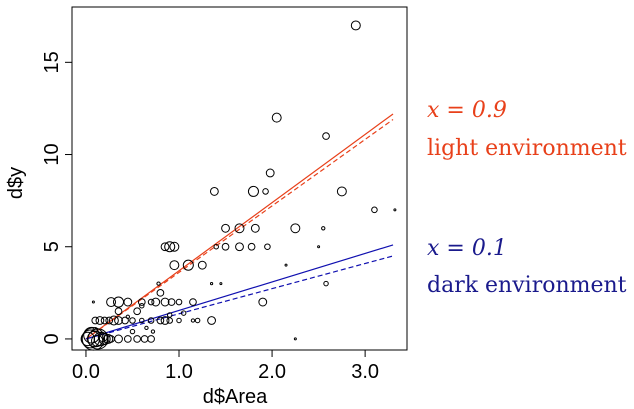 This screenshot has height=409, width=634. I want to click on x-axis-label: d$Area, so click(235, 397).